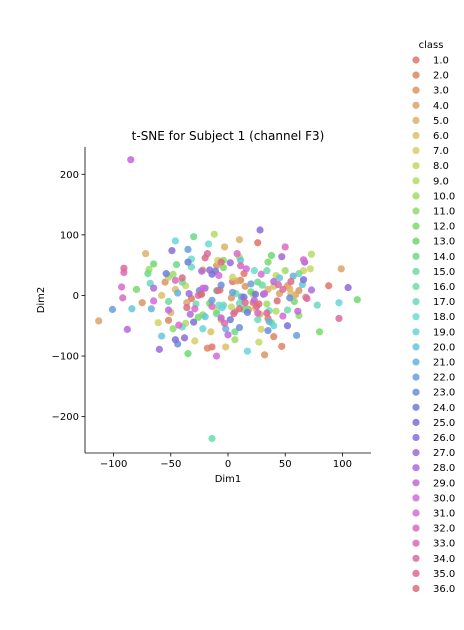 This screenshot has width=464, height=630. What do you see at coordinates (444, 212) in the screenshot?
I see `legend-label: 11.0` at bounding box center [444, 212].